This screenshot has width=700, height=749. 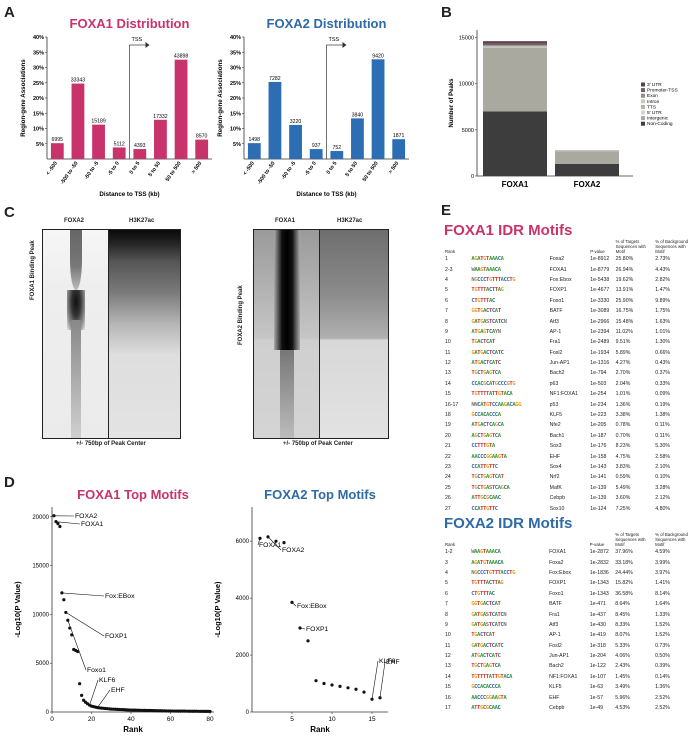 I want to click on motif-target-pct: 16.75%, so click(x=624, y=311).